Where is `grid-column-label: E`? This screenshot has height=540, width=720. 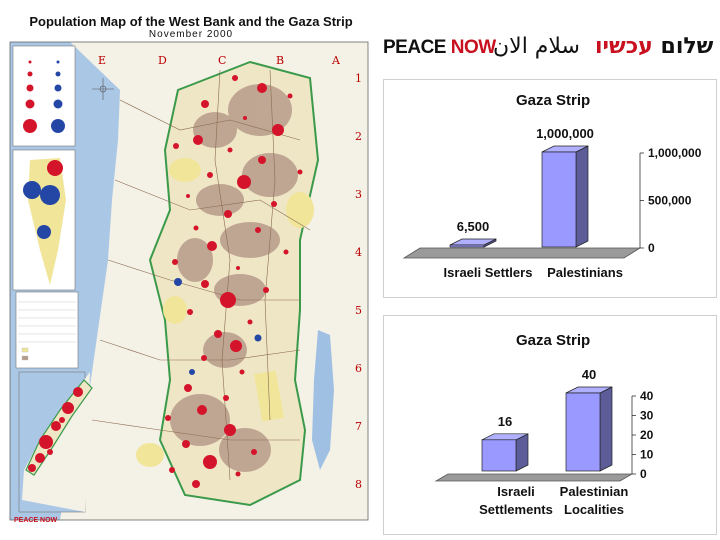 grid-column-label: E is located at coordinates (102, 60).